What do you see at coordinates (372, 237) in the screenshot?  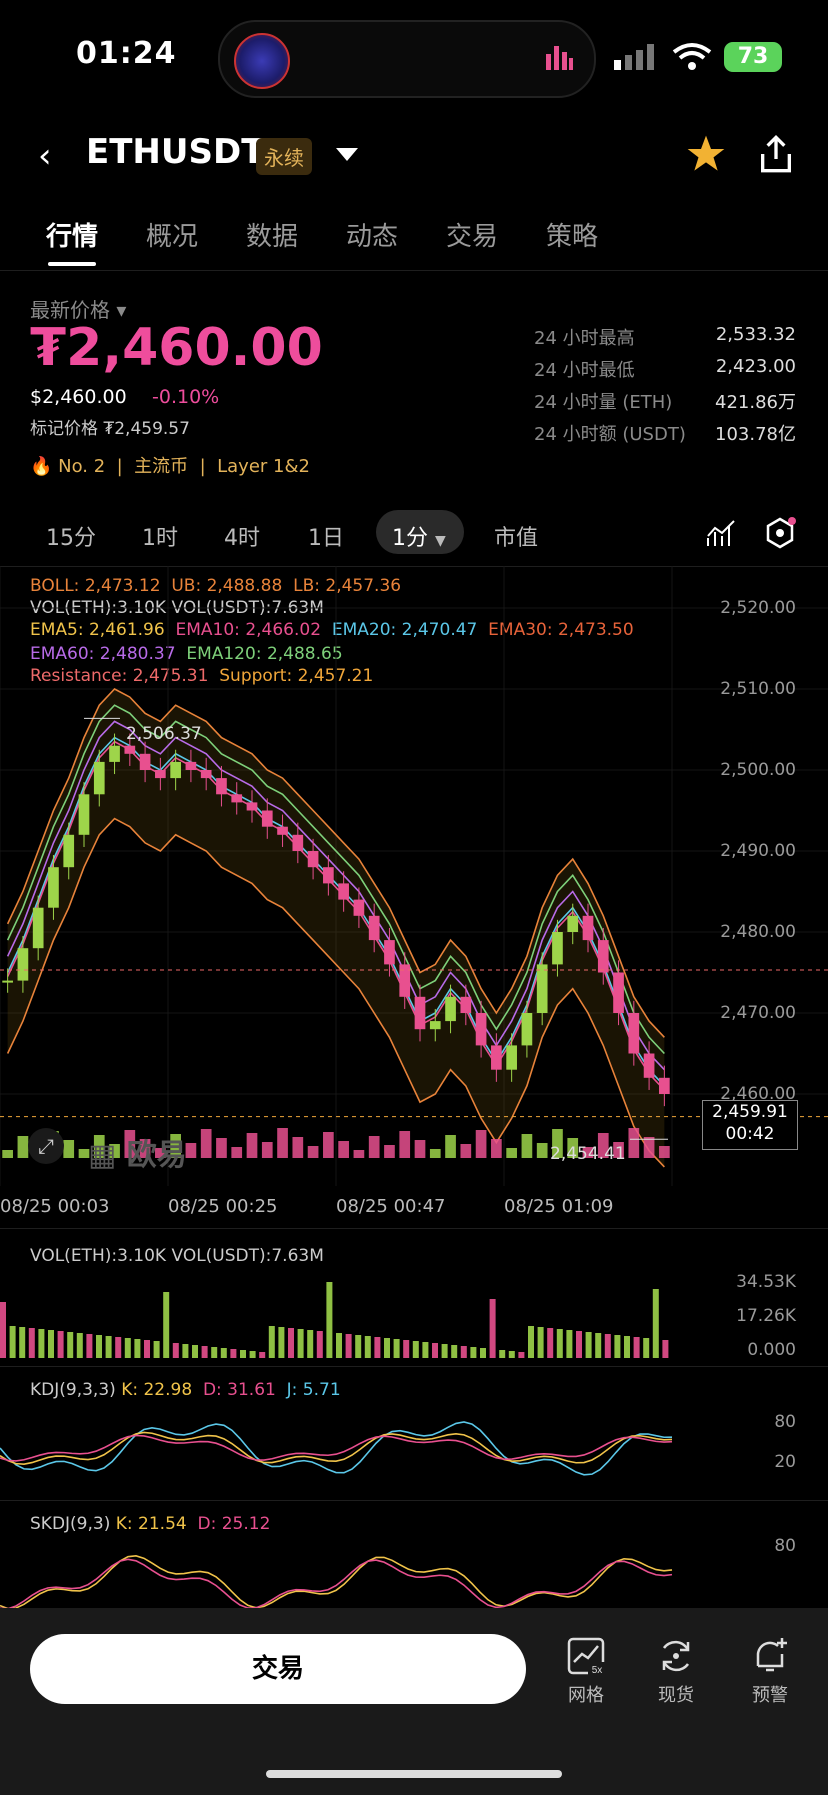 I see `tab-news: 动态` at bounding box center [372, 237].